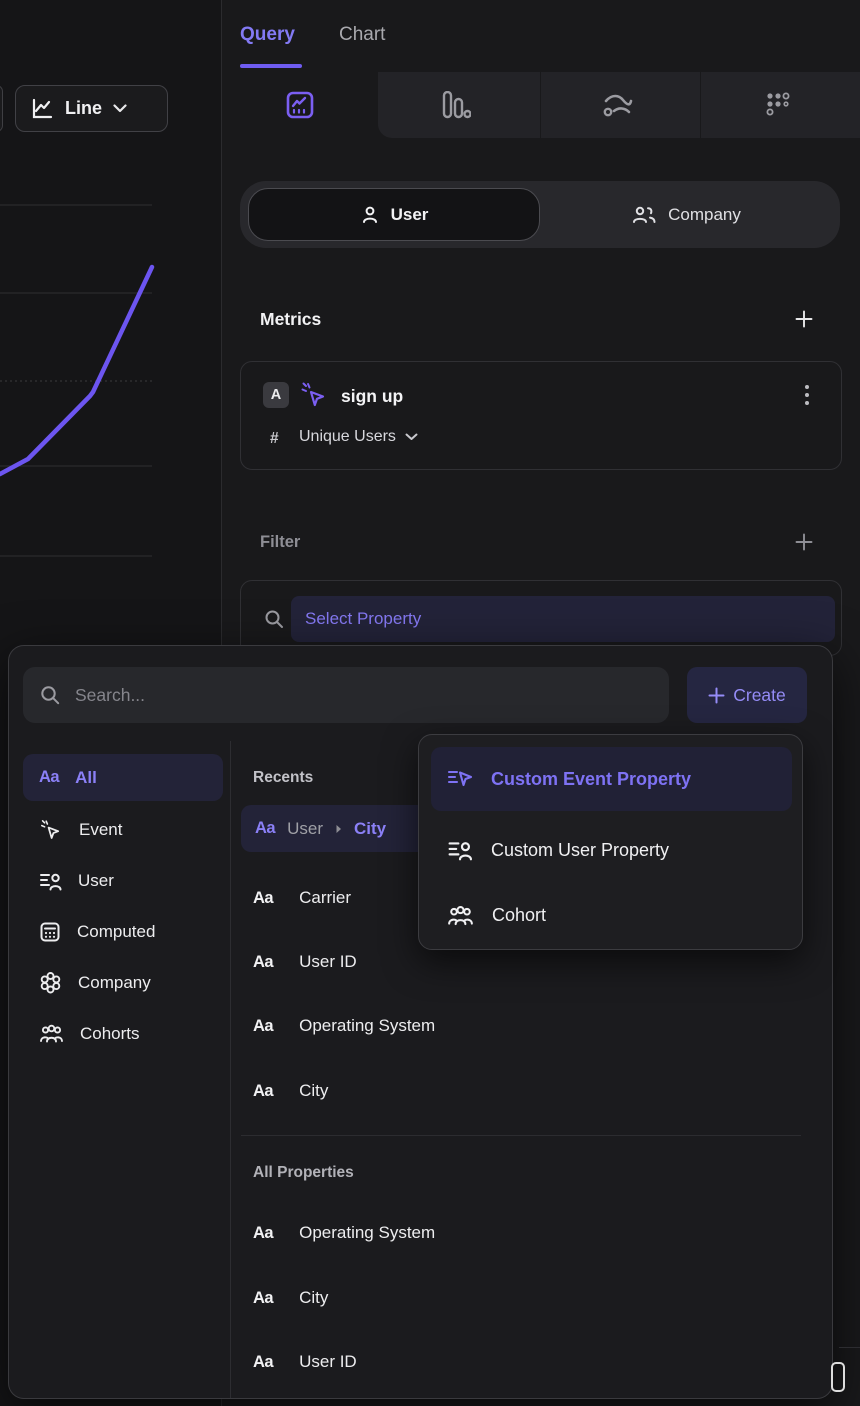  I want to click on picker-search-box, so click(346, 695).